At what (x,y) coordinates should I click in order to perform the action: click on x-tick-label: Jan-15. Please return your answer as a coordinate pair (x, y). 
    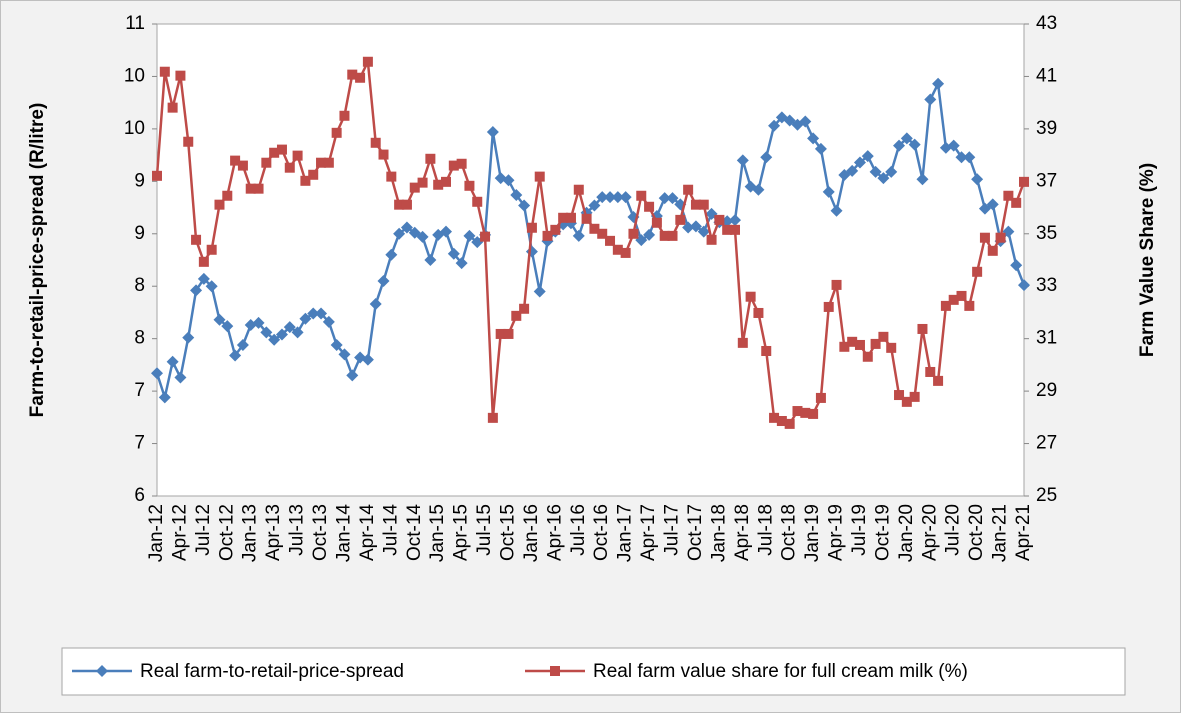
    Looking at the image, I should click on (437, 533).